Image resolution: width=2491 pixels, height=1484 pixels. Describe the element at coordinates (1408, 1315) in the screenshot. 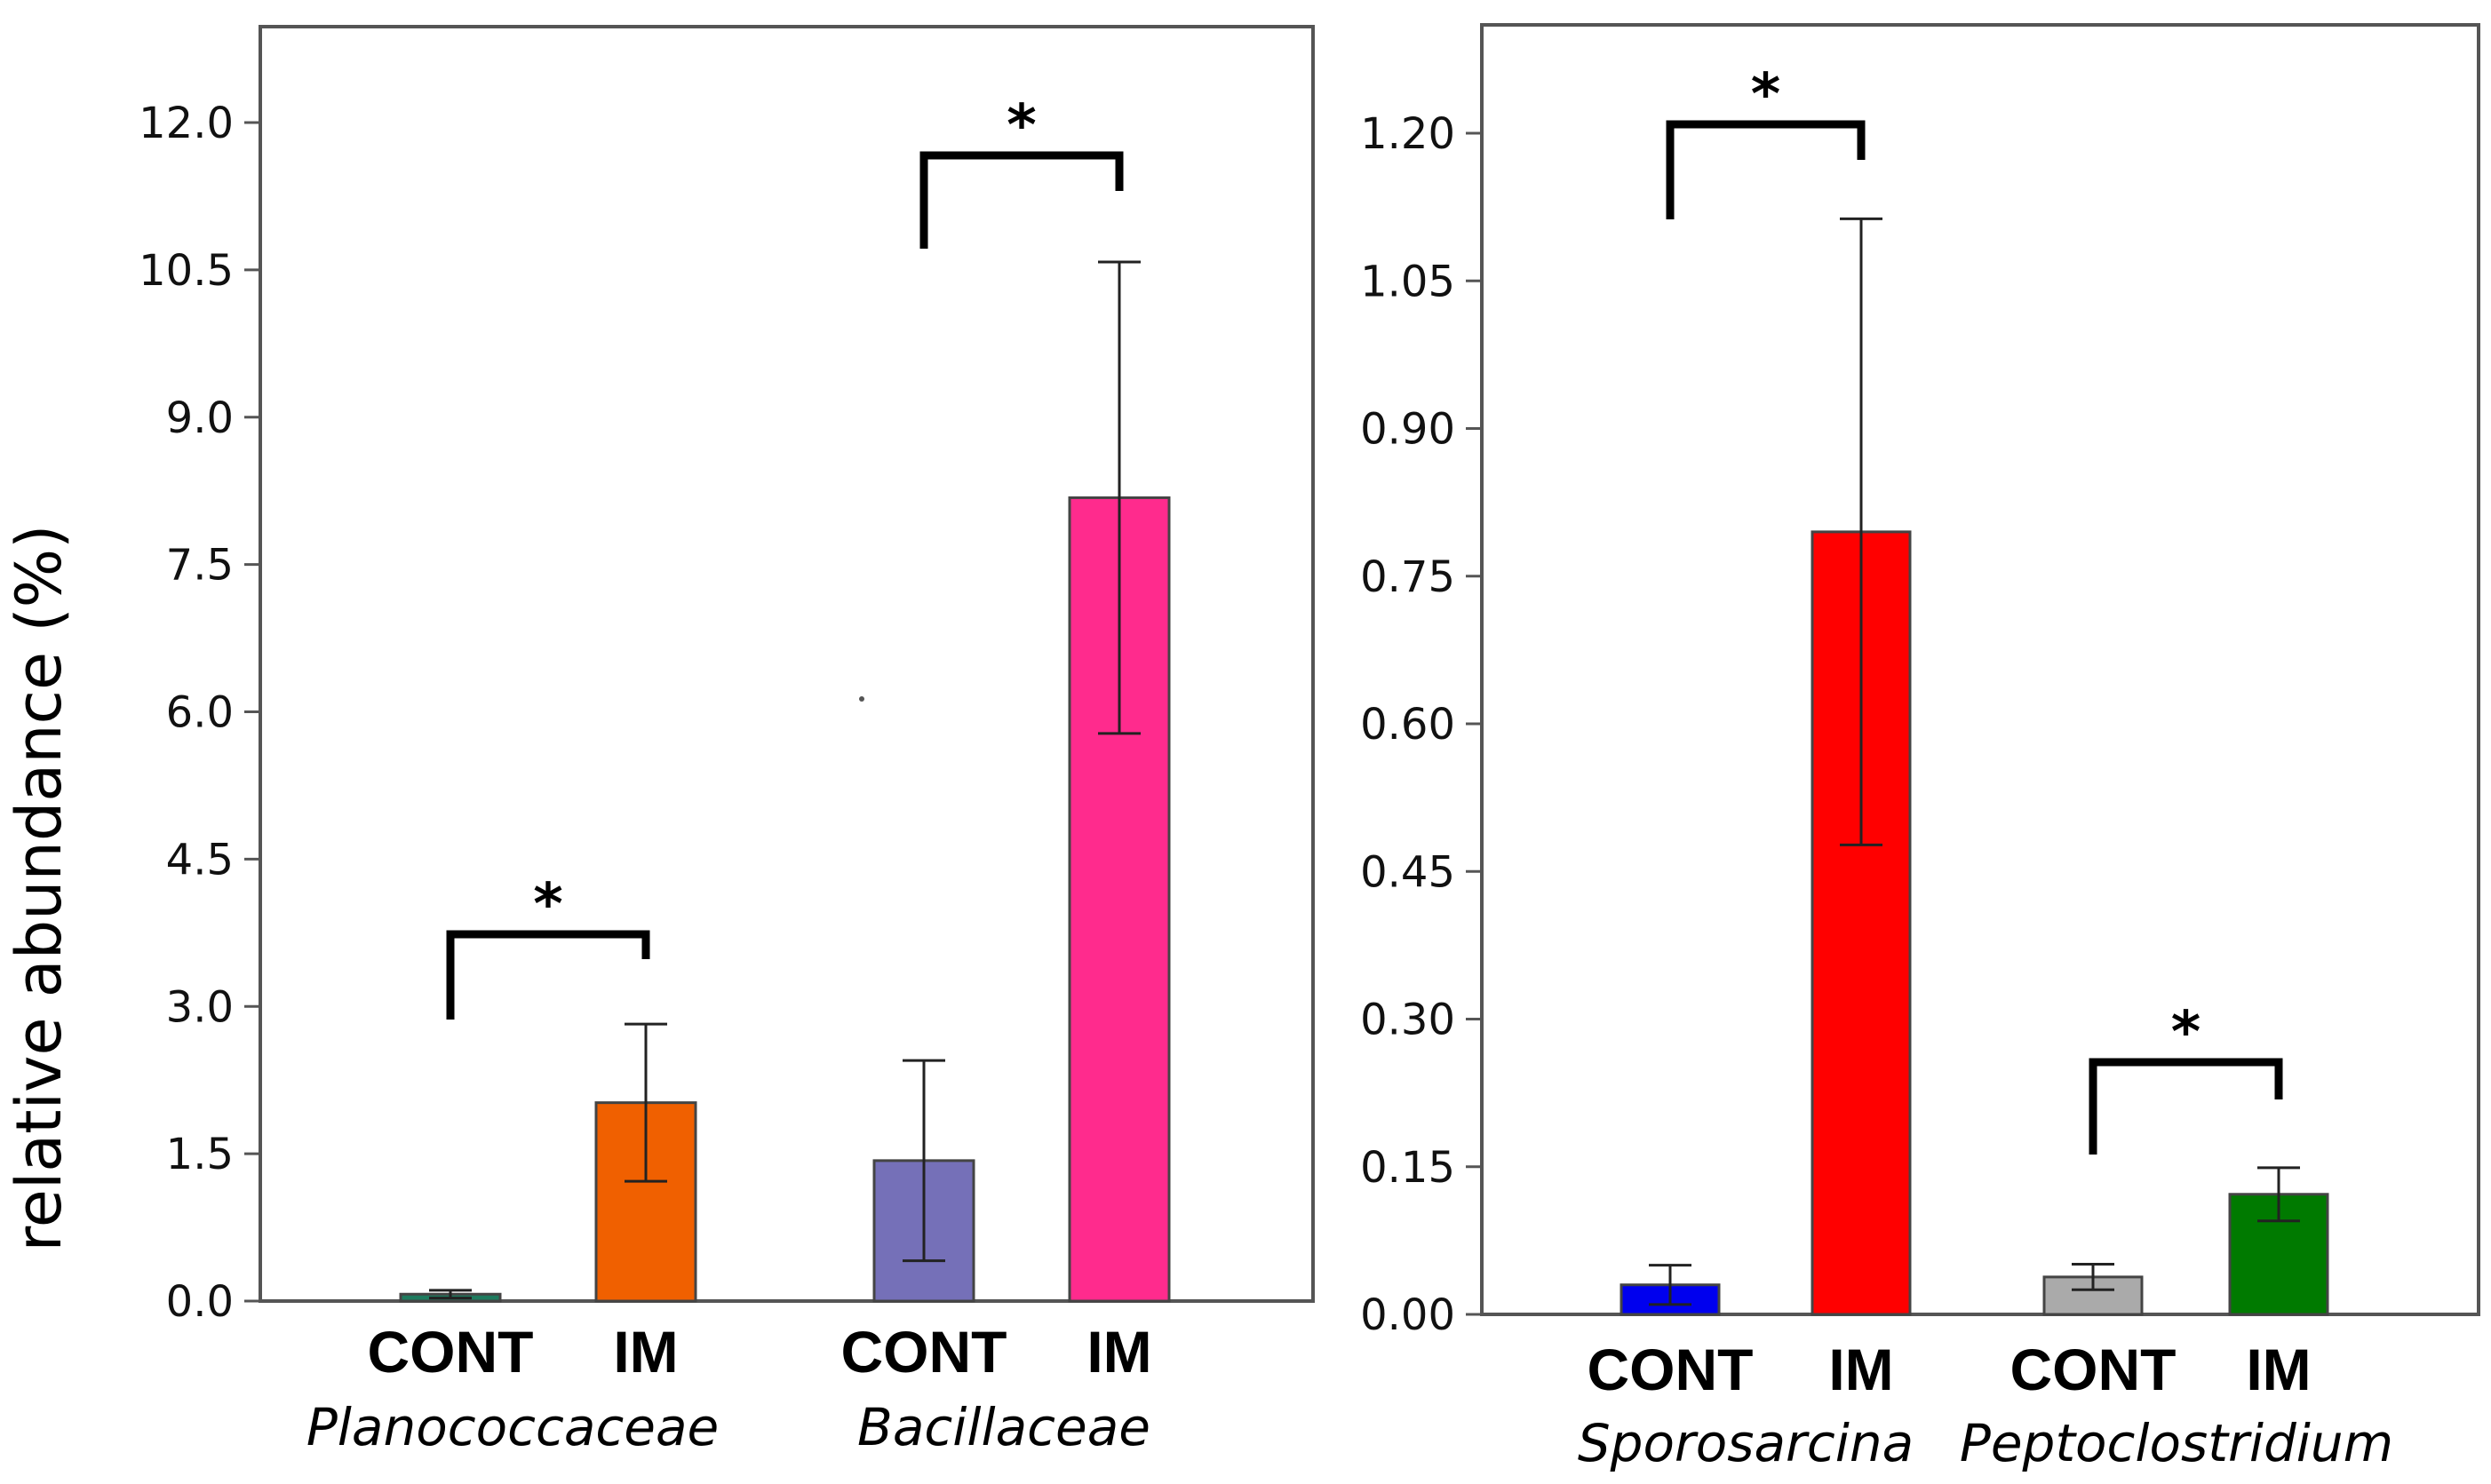

I see `y-tick-label: 0.00` at that location.